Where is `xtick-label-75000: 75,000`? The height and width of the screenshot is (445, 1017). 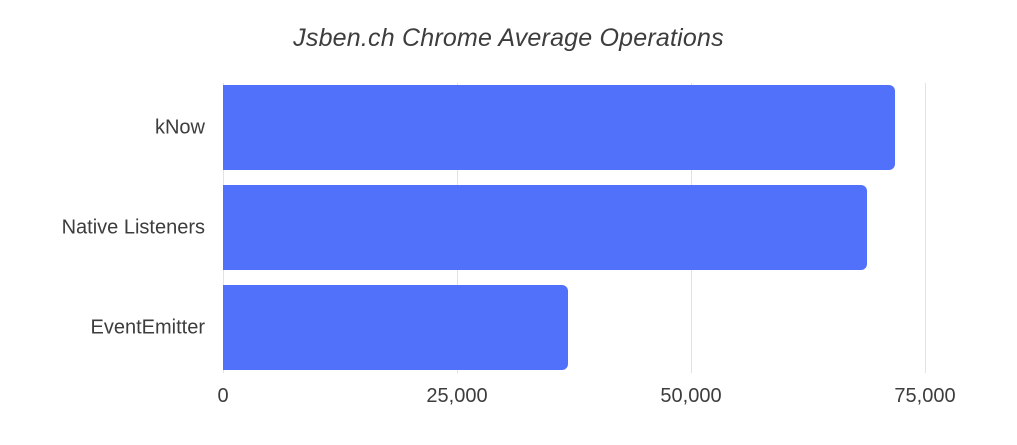
xtick-label-75000: 75,000 is located at coordinates (925, 396).